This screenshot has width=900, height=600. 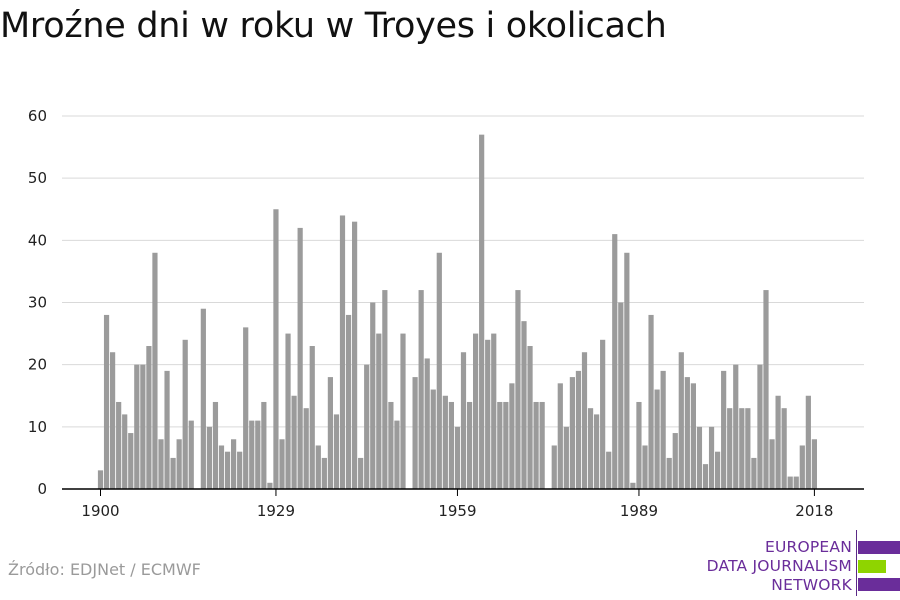 What do you see at coordinates (808, 547) in the screenshot?
I see `logo-line-european: EUROPEAN` at bounding box center [808, 547].